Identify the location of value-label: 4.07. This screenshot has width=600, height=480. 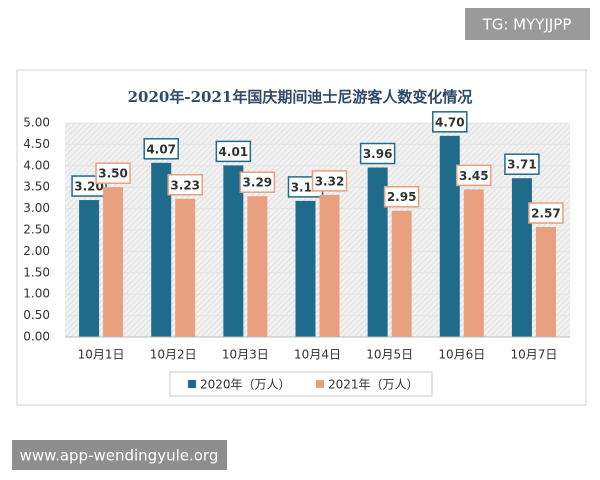
(161, 149).